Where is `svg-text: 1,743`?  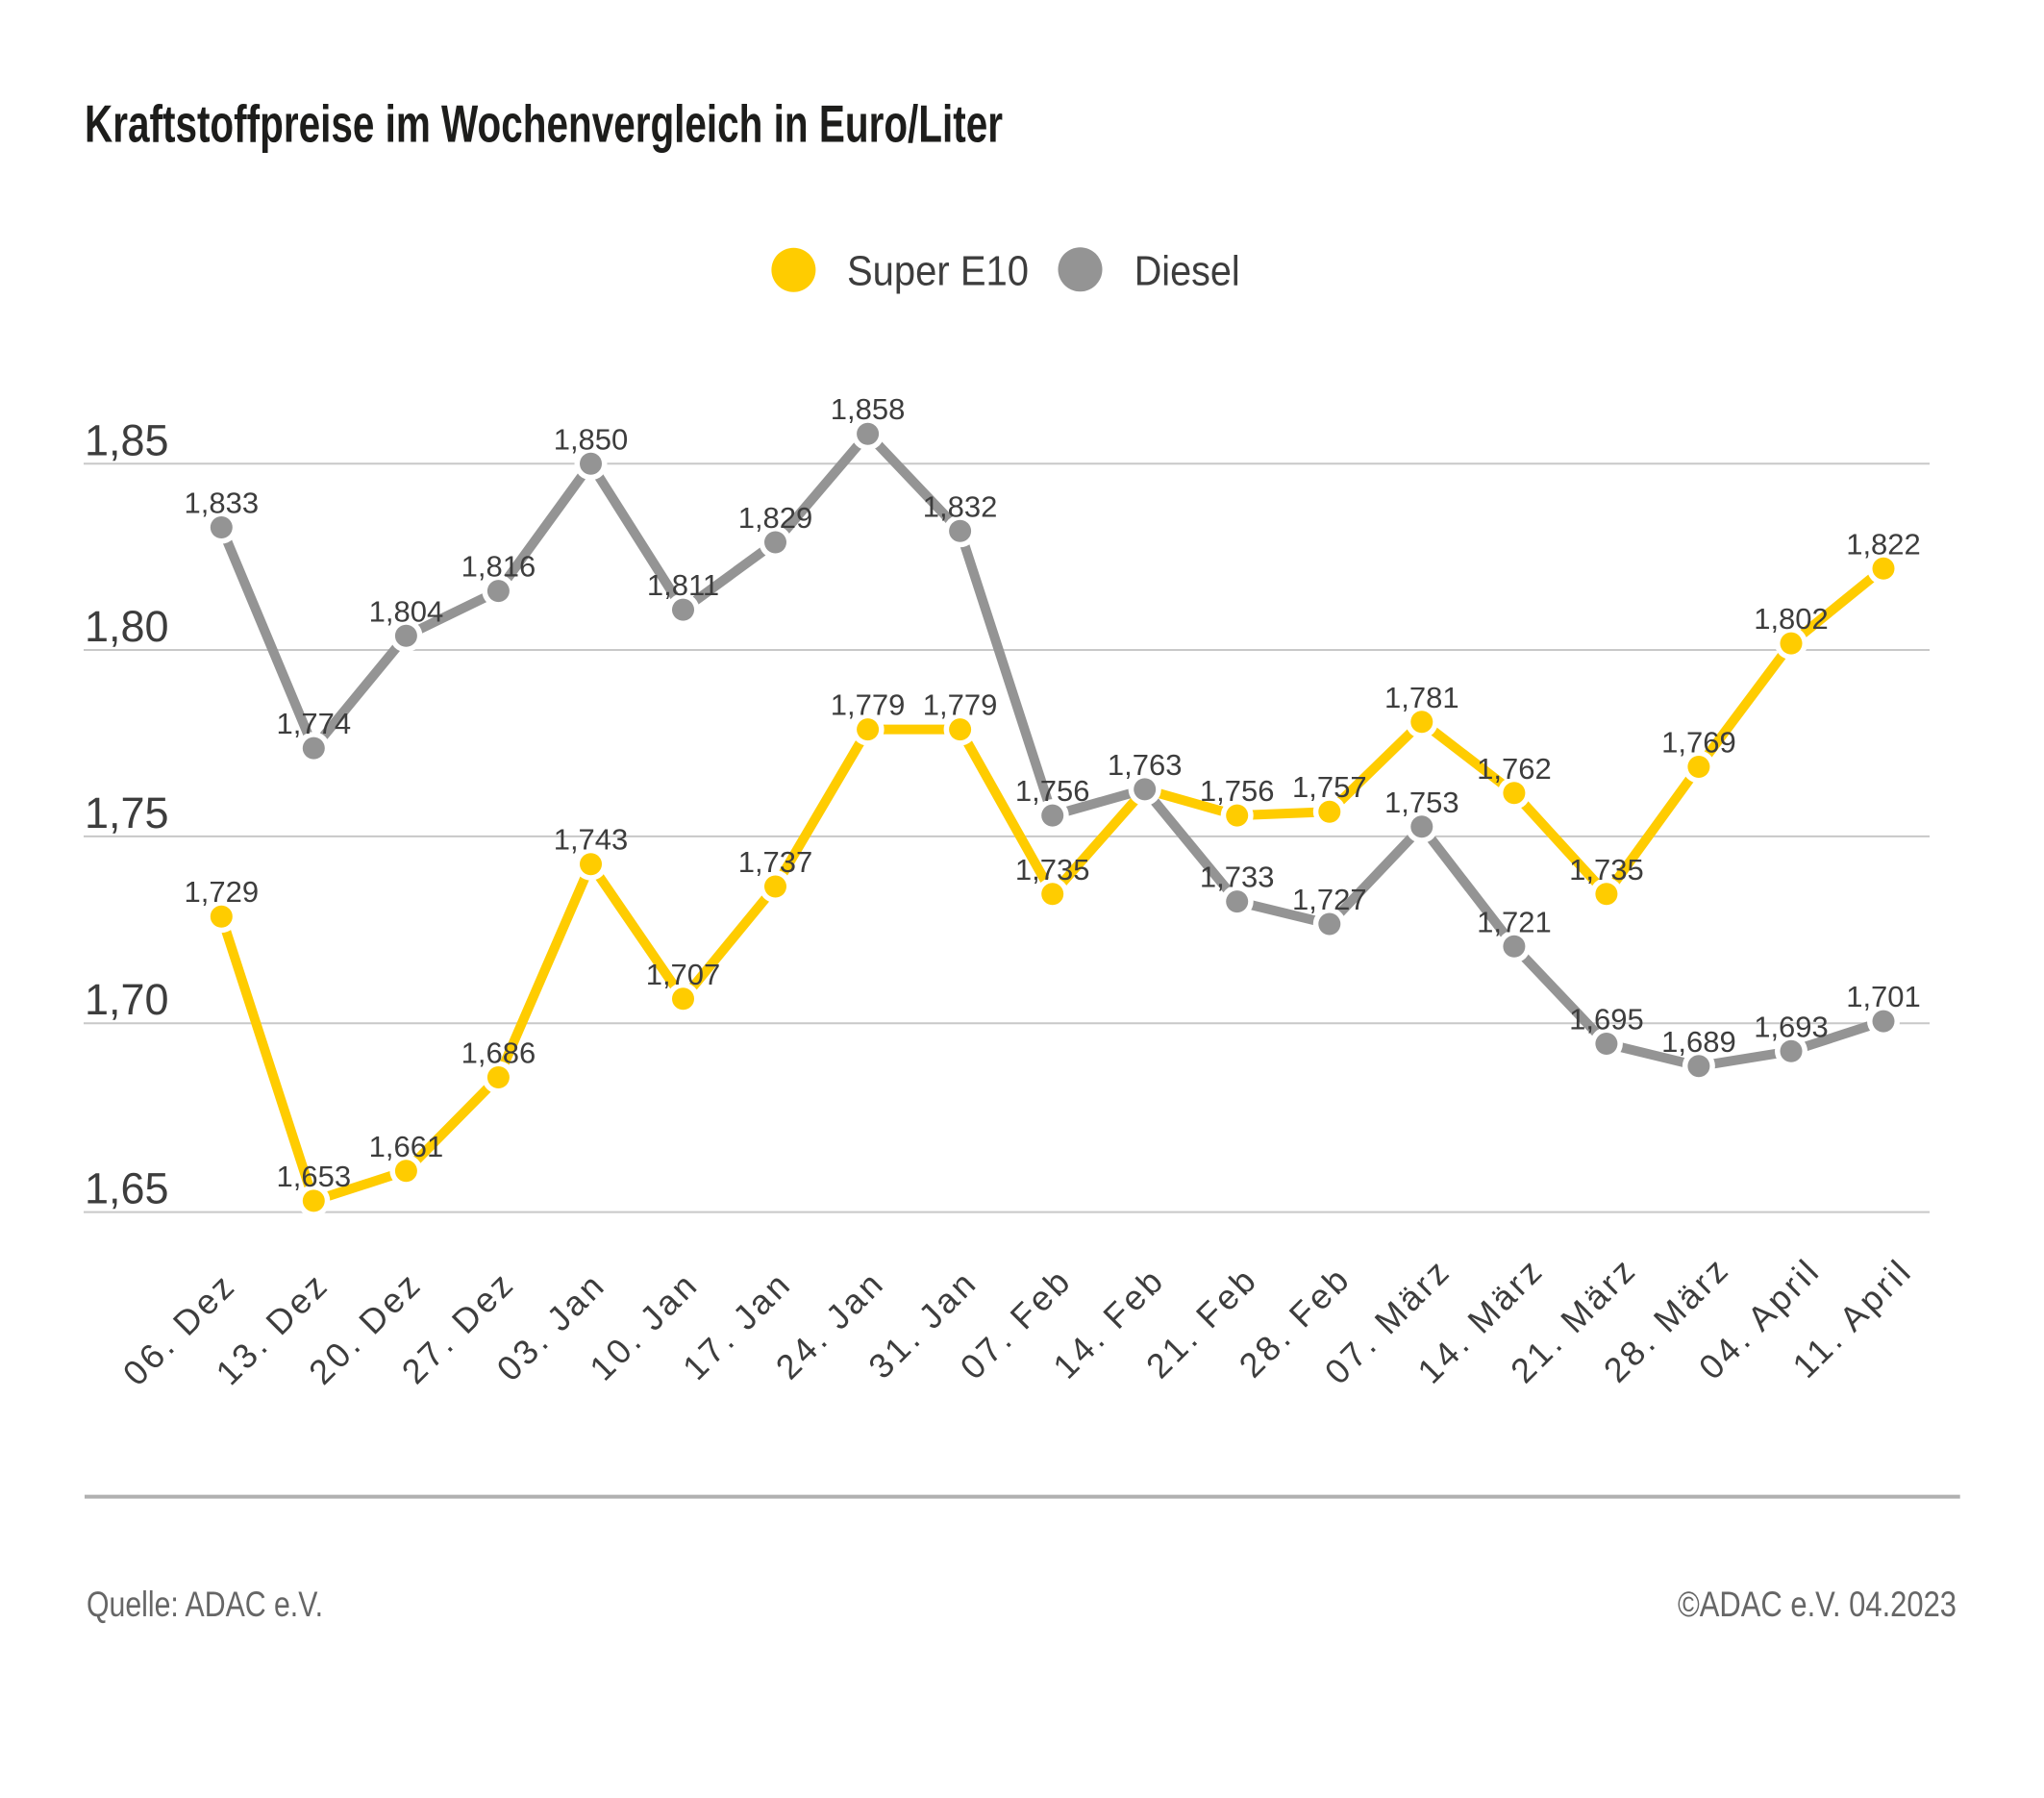 svg-text: 1,743 is located at coordinates (591, 840).